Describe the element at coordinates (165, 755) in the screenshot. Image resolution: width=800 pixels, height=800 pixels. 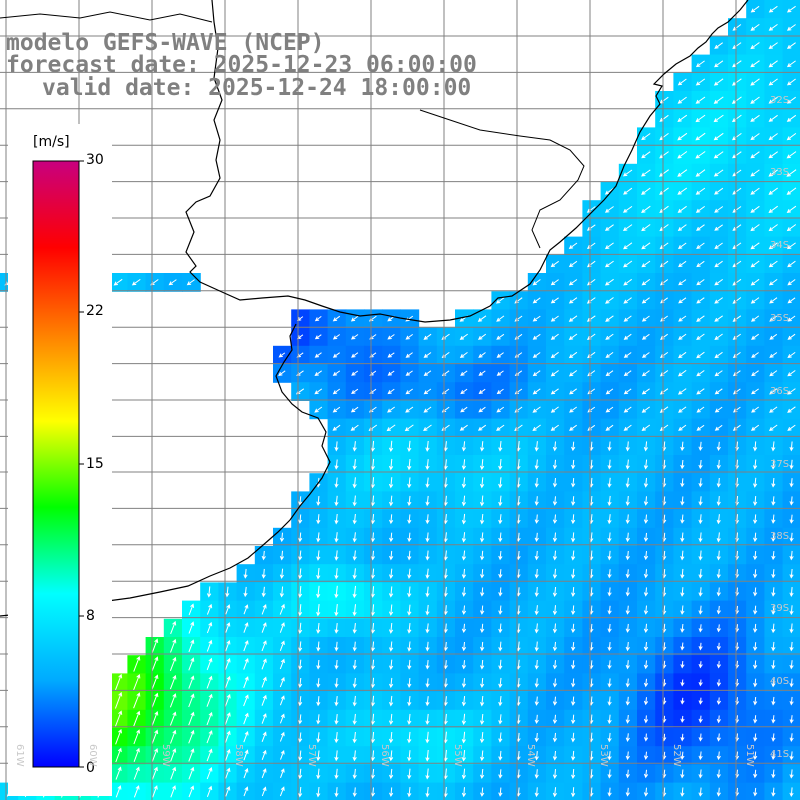
I see `longitude-label: 59W` at that location.